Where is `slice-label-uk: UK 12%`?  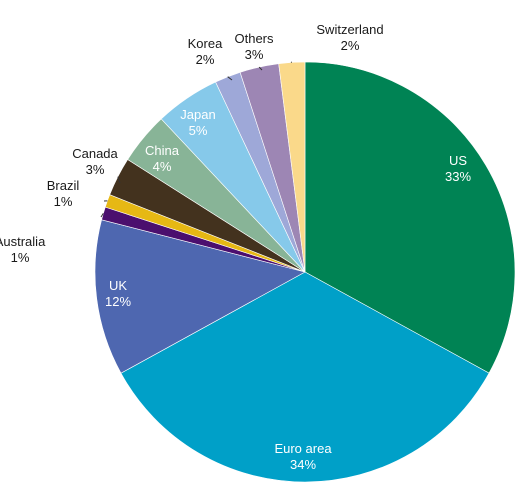 slice-label-uk: UK 12% is located at coordinates (118, 293).